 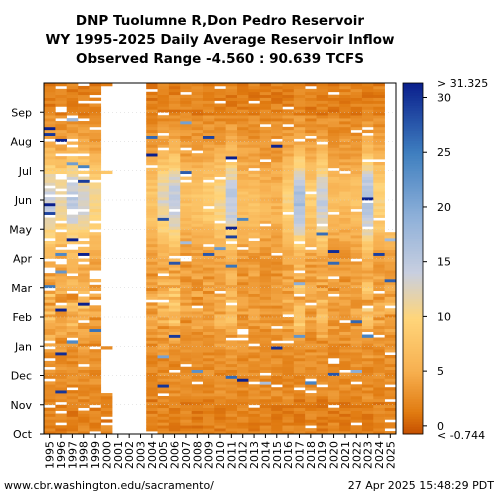 I want to click on heatmap-column-2010, so click(x=220, y=259).